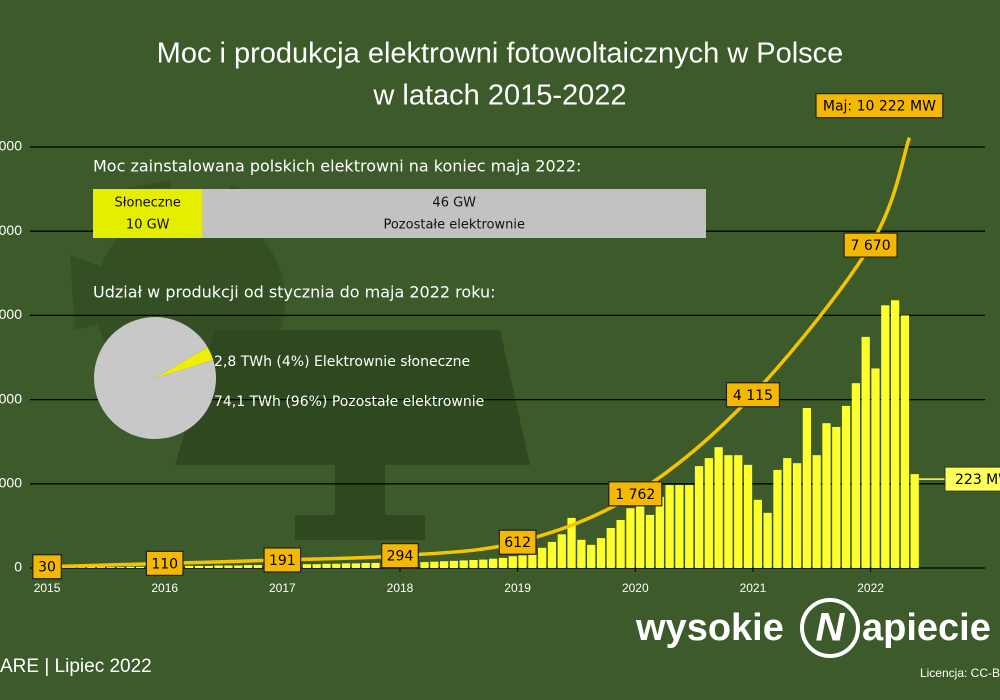  Describe the element at coordinates (870, 588) in the screenshot. I see `x-tick-label: 2022` at that location.